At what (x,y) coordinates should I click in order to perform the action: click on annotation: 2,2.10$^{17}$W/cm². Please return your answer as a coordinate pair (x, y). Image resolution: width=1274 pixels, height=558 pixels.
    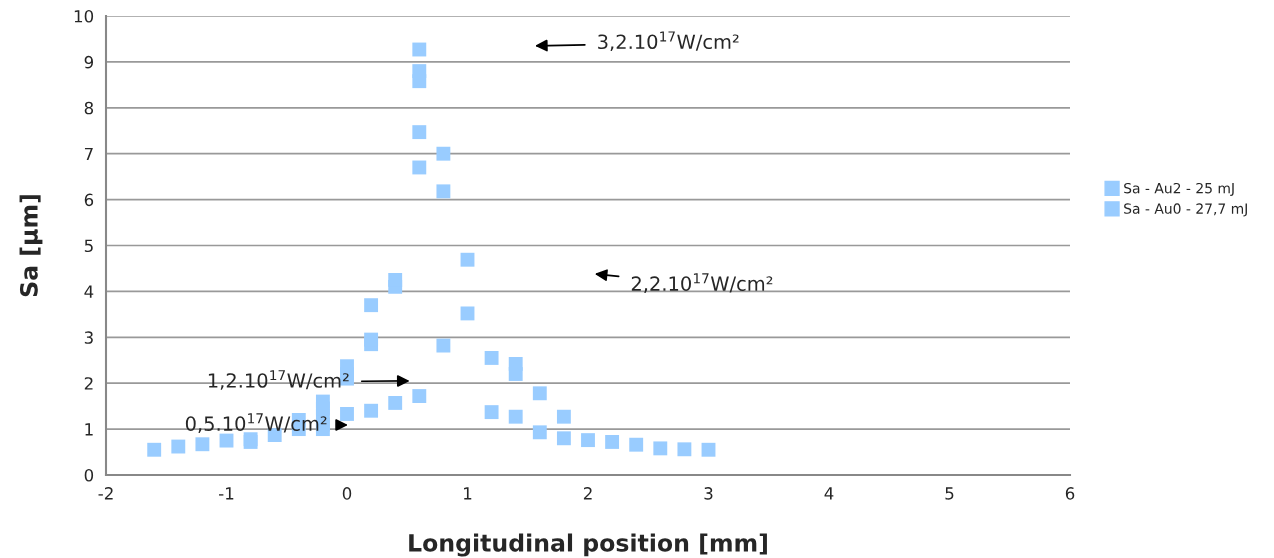
    Looking at the image, I should click on (702, 283).